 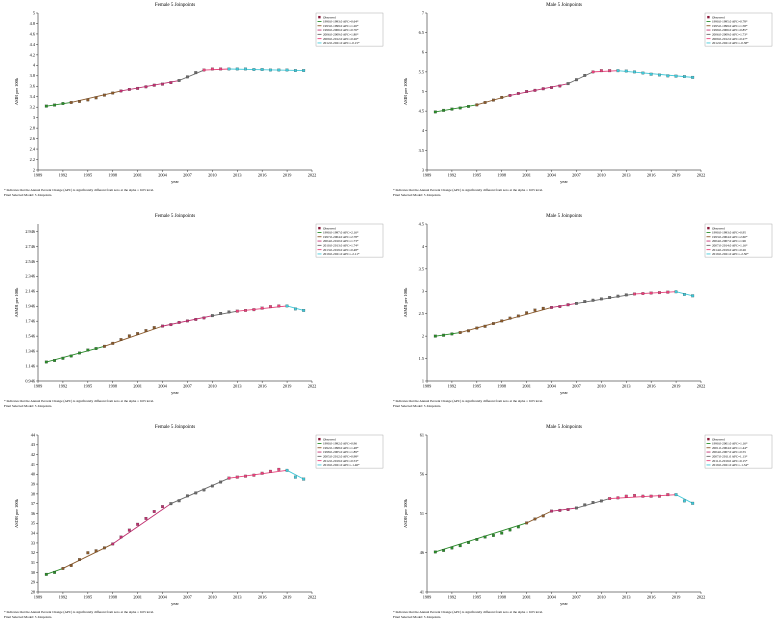 I want to click on y-tick-label: 34, so click(x=33, y=533).